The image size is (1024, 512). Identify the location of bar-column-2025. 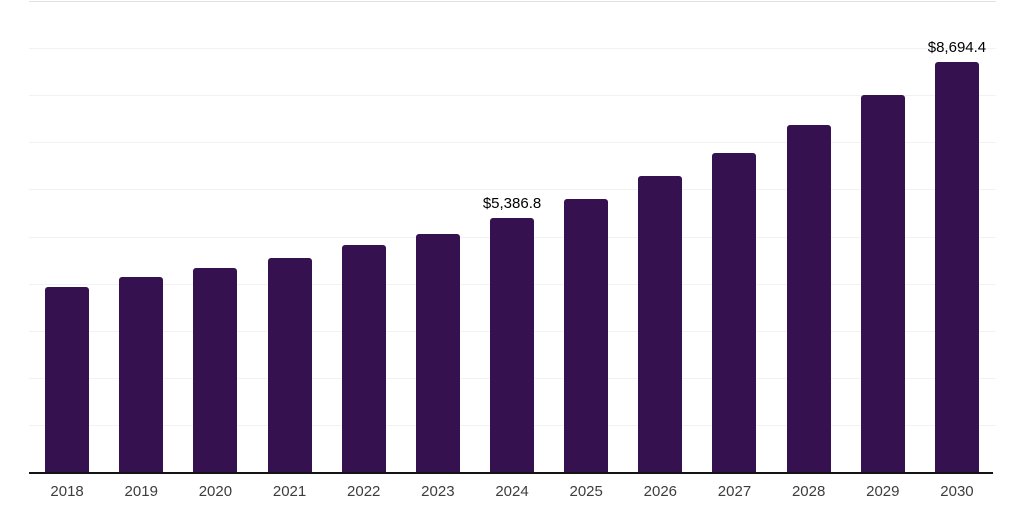
(586, 236).